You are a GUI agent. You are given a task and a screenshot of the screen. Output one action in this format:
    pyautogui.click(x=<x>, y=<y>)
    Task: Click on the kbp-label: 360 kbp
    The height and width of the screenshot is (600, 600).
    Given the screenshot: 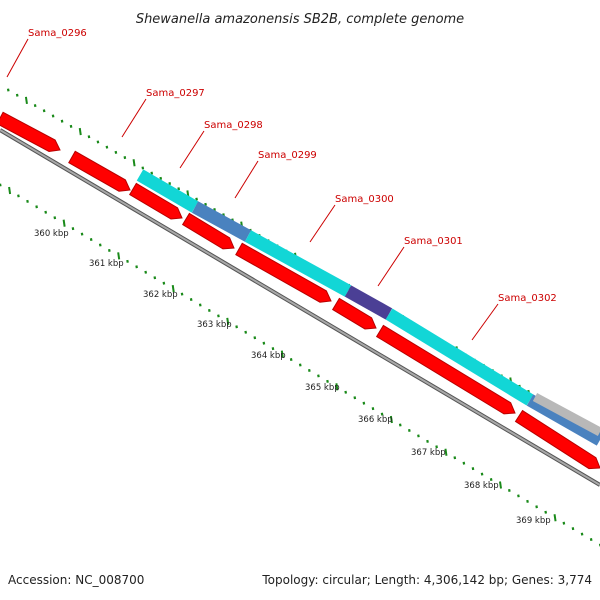 What is the action you would take?
    pyautogui.click(x=51, y=234)
    